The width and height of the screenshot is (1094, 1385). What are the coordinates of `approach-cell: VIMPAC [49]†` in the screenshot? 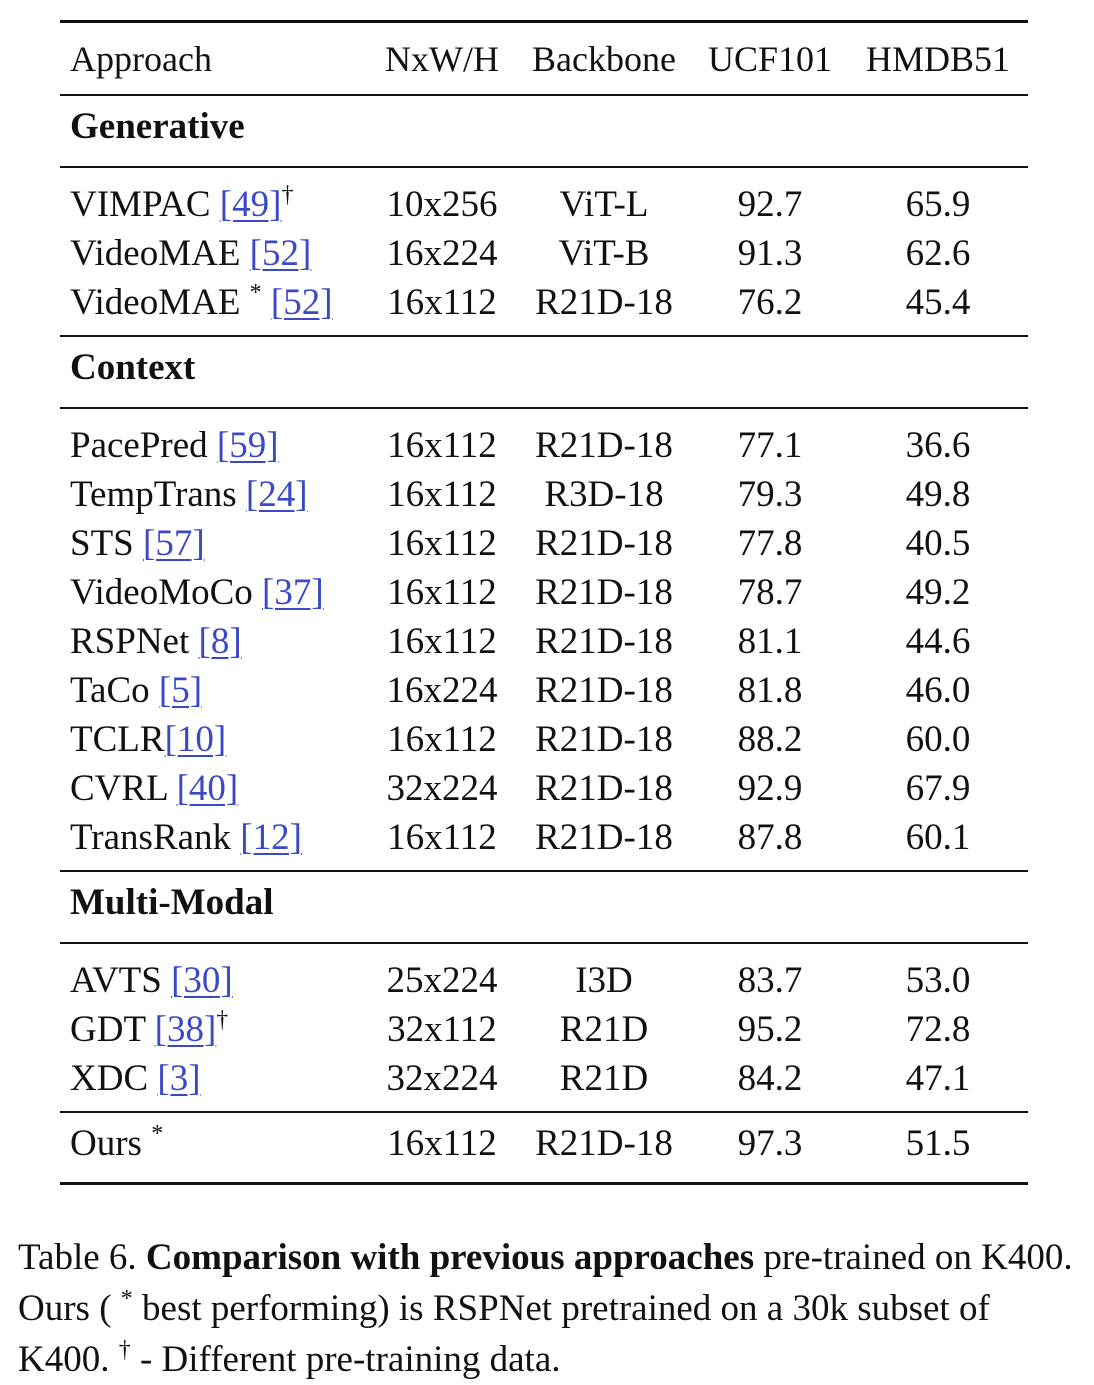 It's located at (181, 205).